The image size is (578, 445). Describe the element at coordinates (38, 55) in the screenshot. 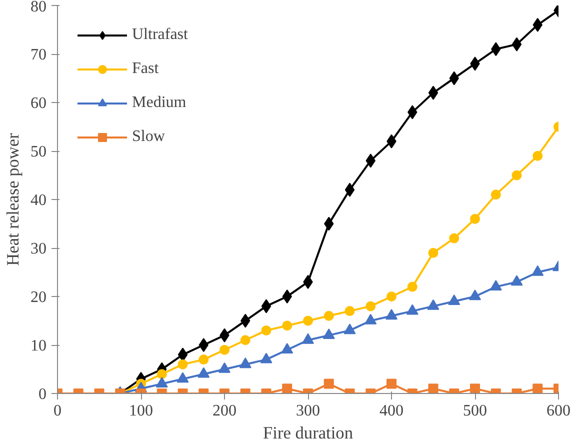

I see `y-tick-label: 70` at that location.